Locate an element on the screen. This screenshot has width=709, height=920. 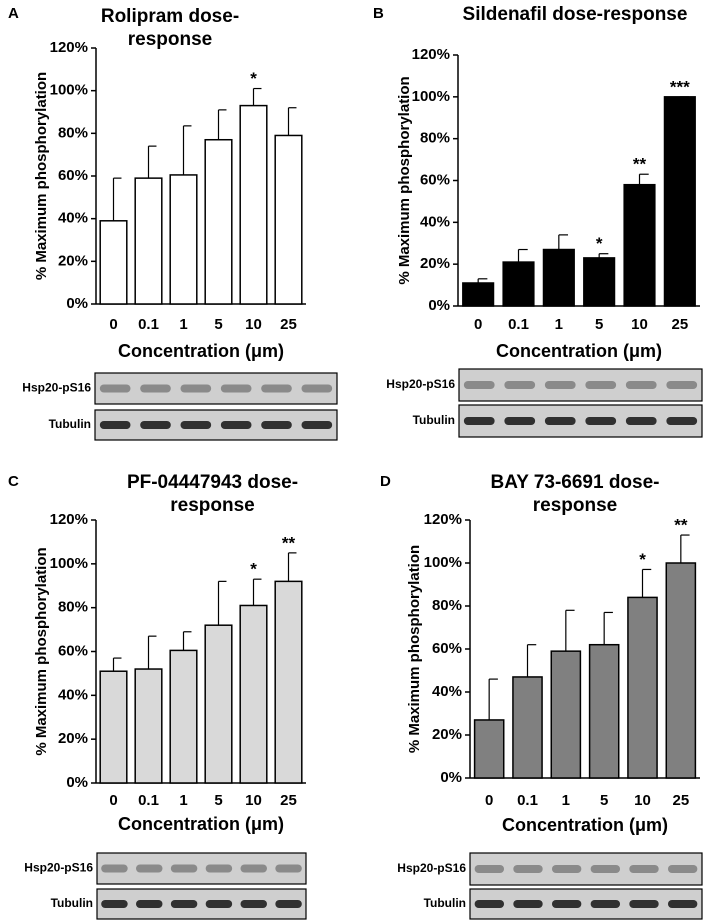
chart-title: PF-04447943 dose-response is located at coordinates (212, 494).